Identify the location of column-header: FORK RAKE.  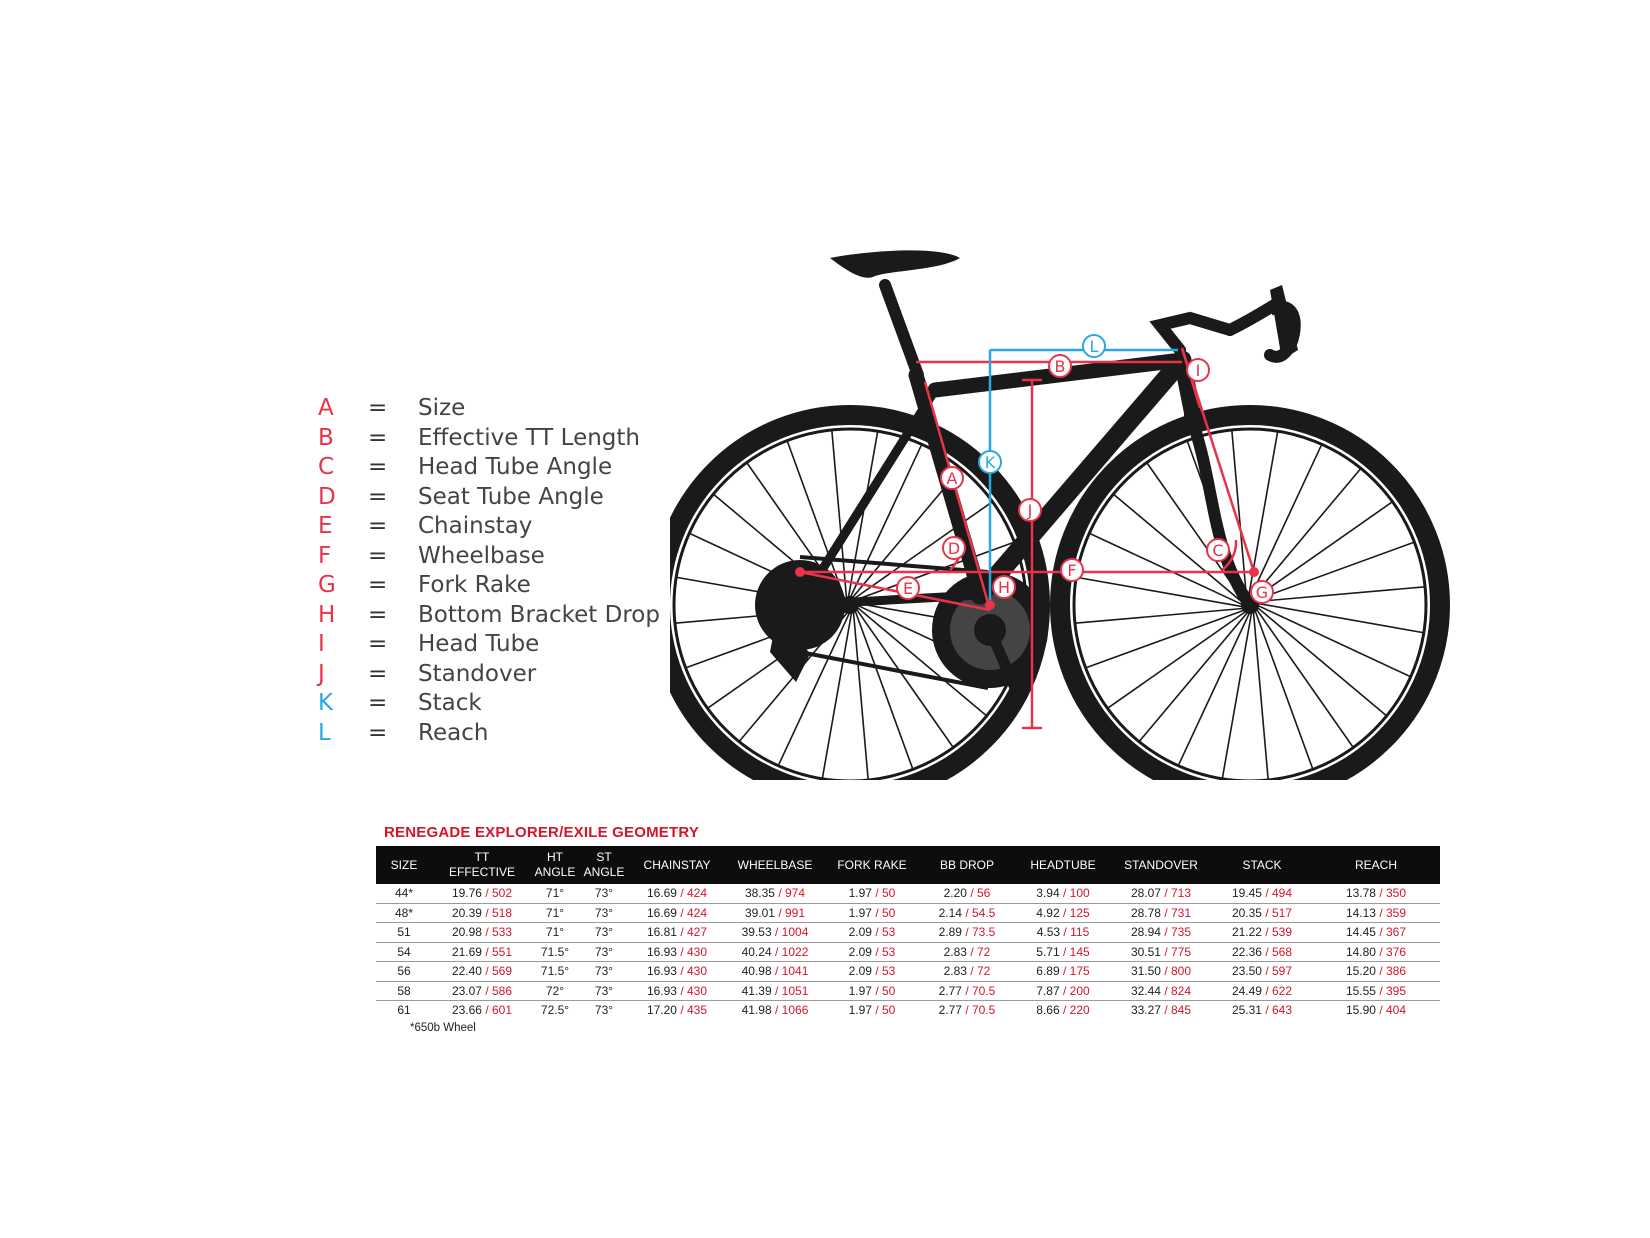
(872, 865).